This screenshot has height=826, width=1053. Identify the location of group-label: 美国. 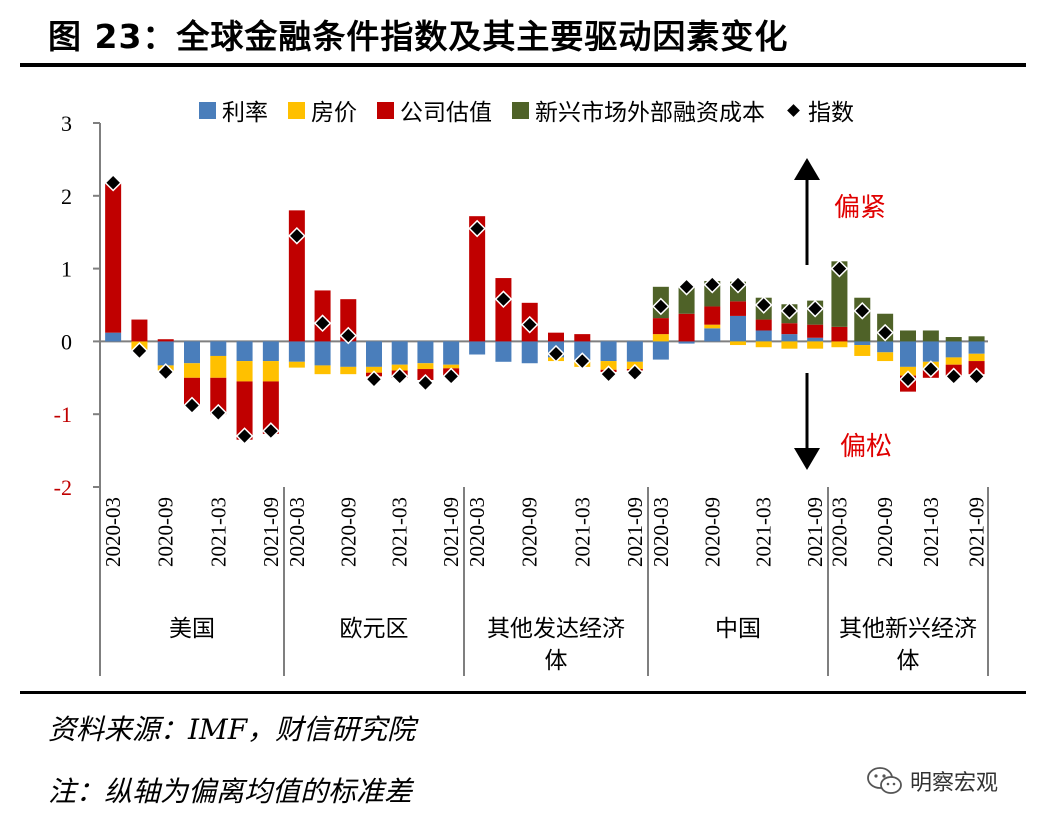
(192, 629).